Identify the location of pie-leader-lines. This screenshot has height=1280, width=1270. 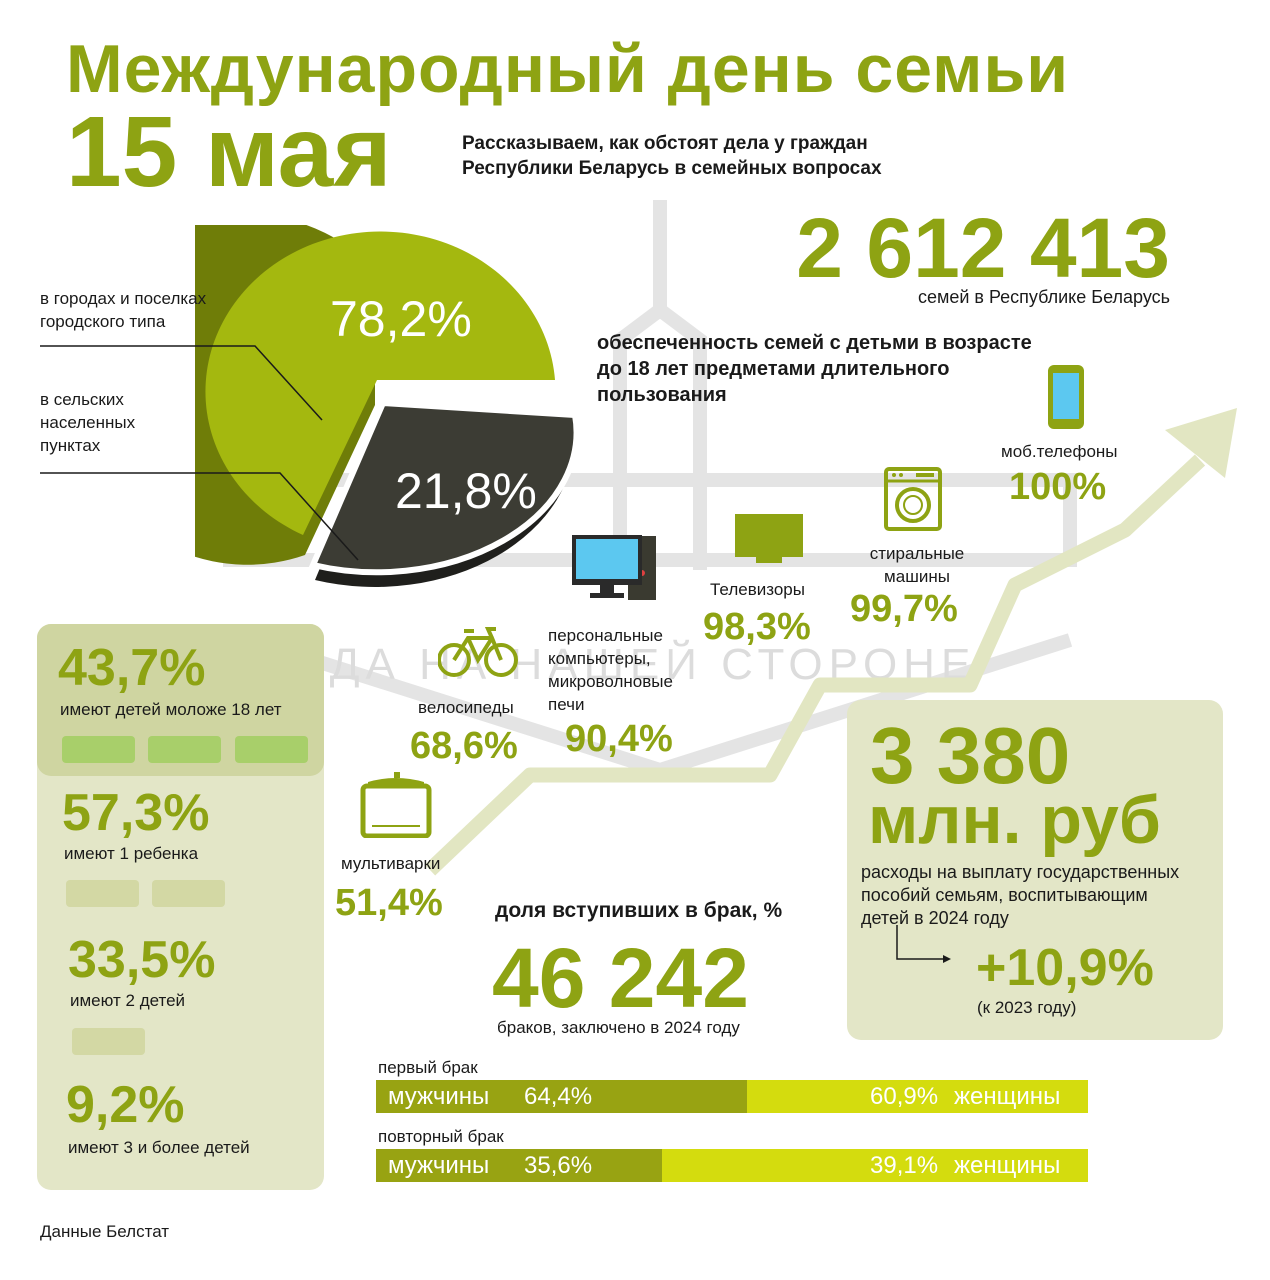
(199, 453).